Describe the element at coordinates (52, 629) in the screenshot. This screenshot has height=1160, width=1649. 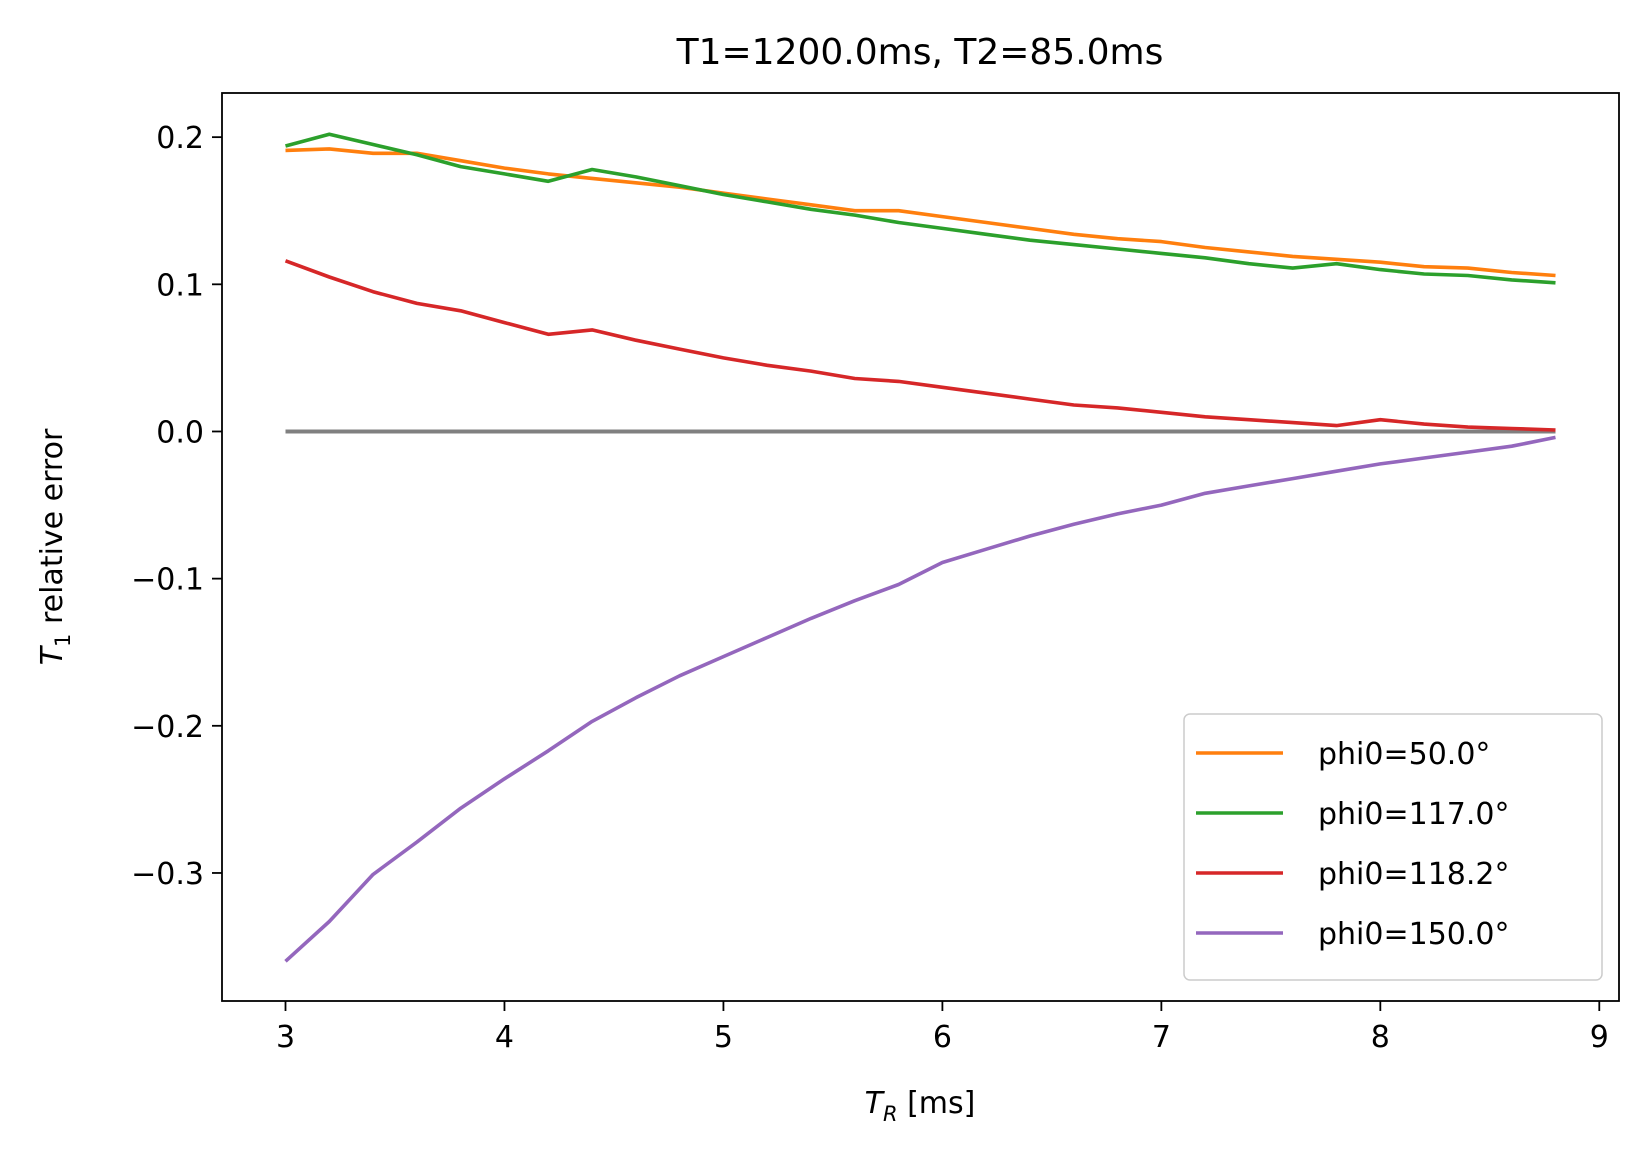
I see `y-axis-label-space` at that location.